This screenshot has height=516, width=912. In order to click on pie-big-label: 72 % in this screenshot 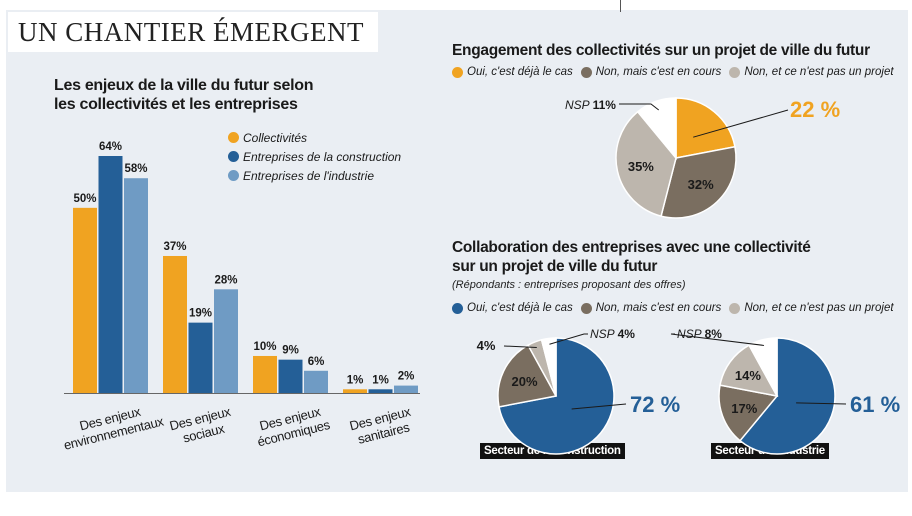, I will do `click(655, 404)`.